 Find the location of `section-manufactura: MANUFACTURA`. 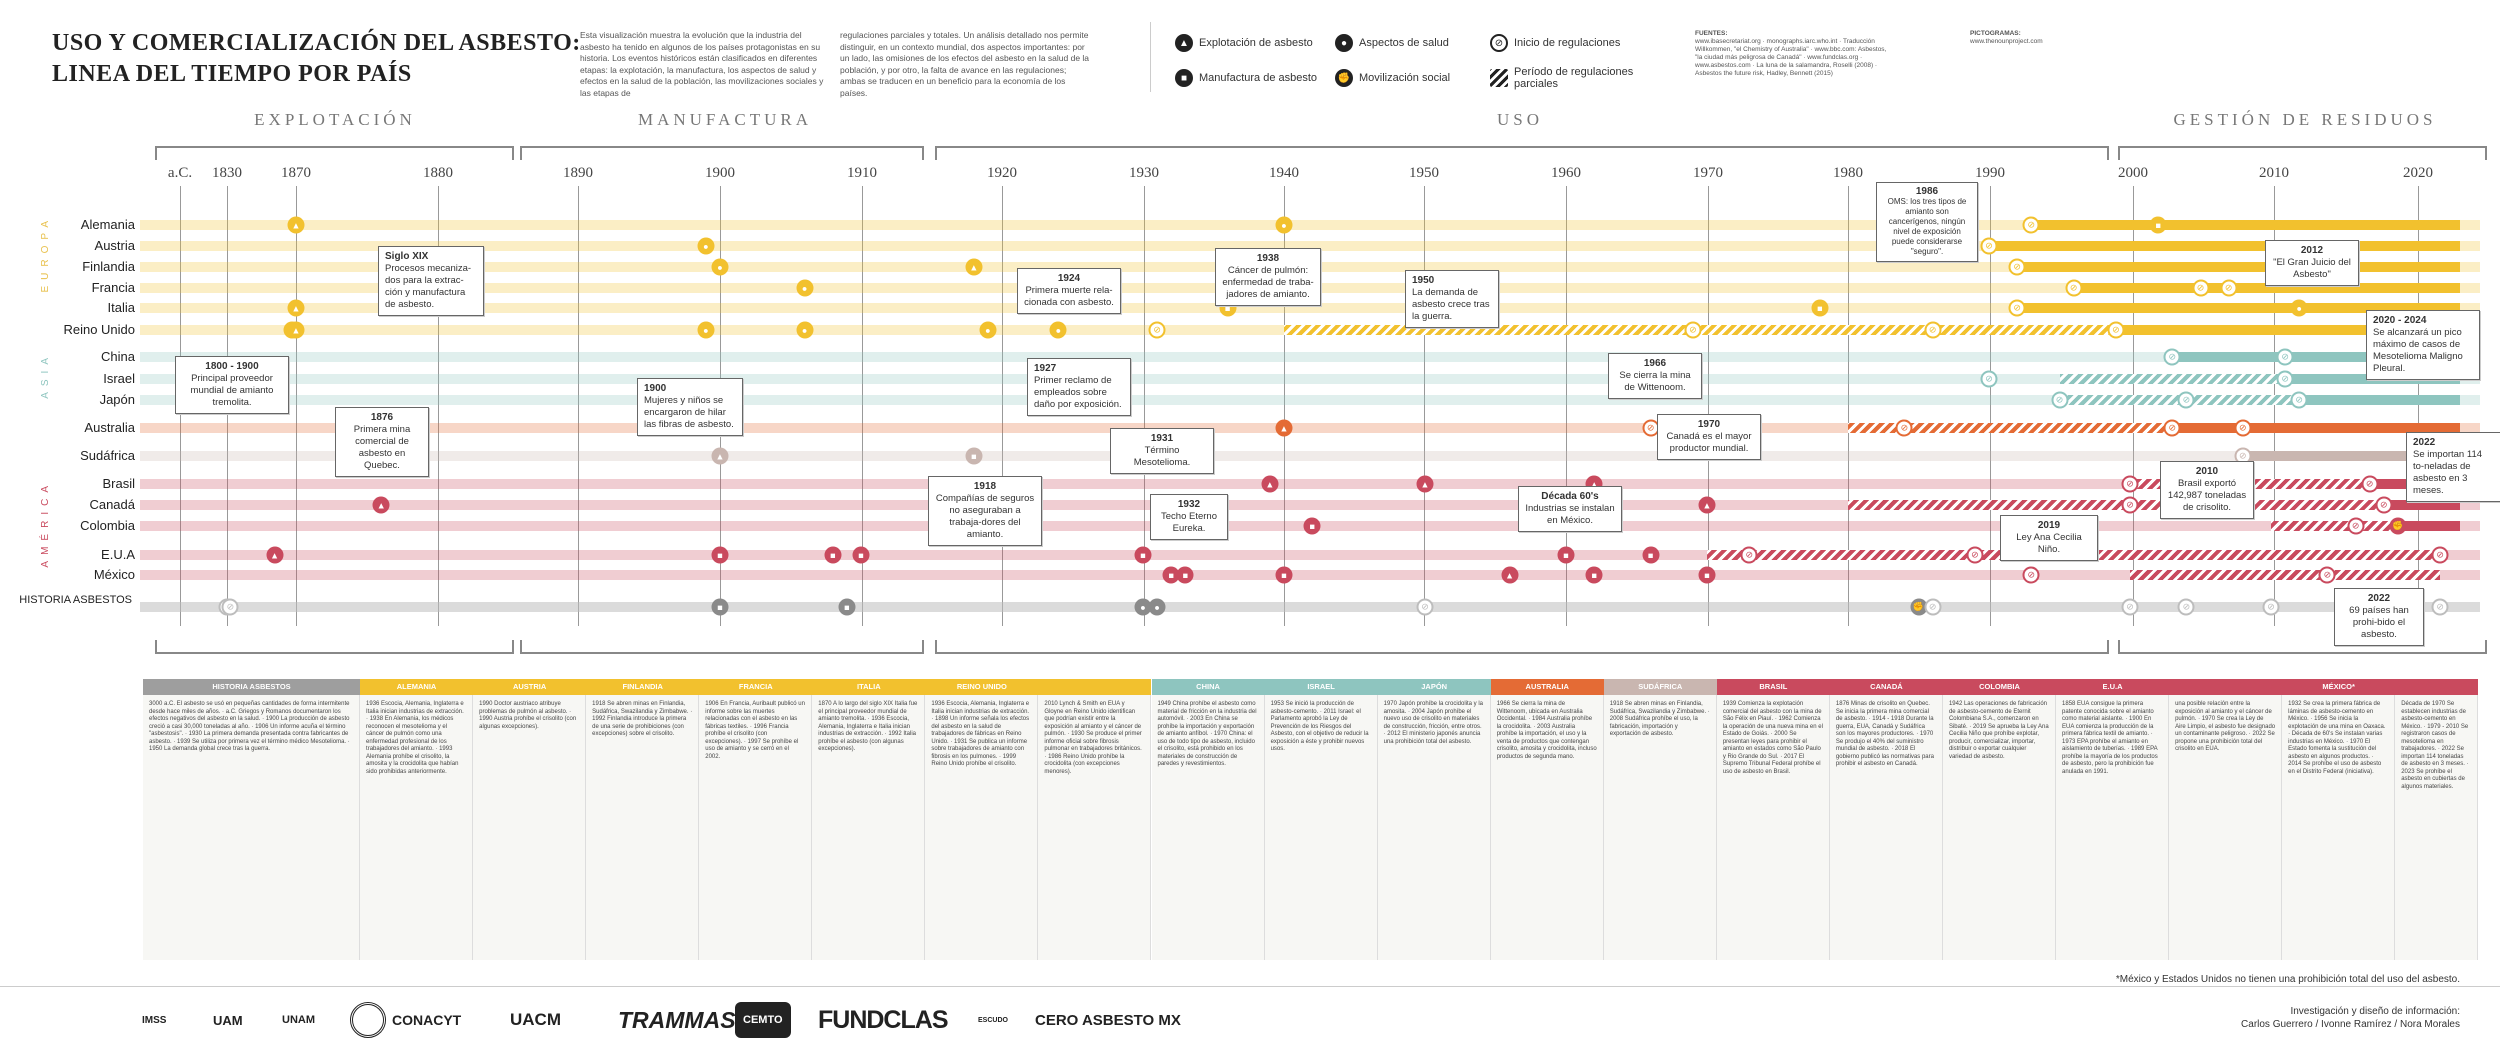

section-manufactura: MANUFACTURA is located at coordinates (725, 119).